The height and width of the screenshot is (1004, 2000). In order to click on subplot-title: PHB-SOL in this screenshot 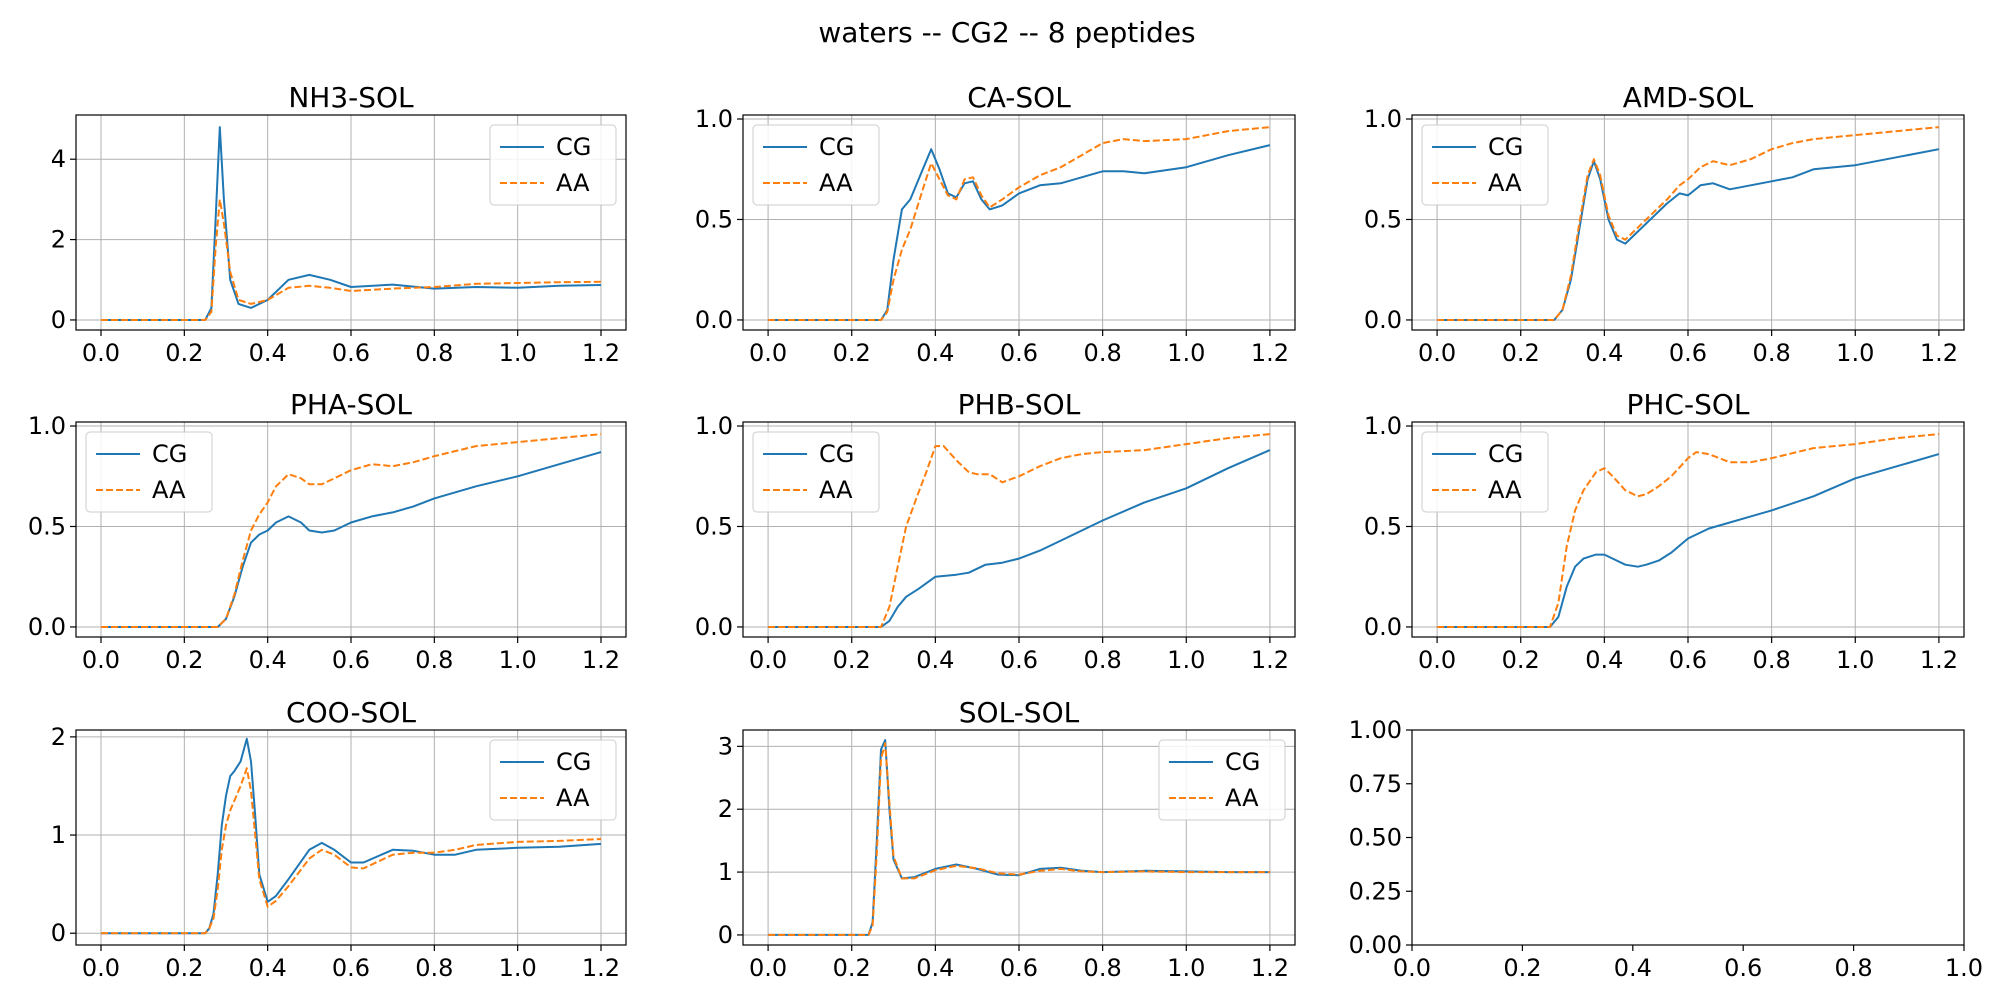, I will do `click(1019, 404)`.